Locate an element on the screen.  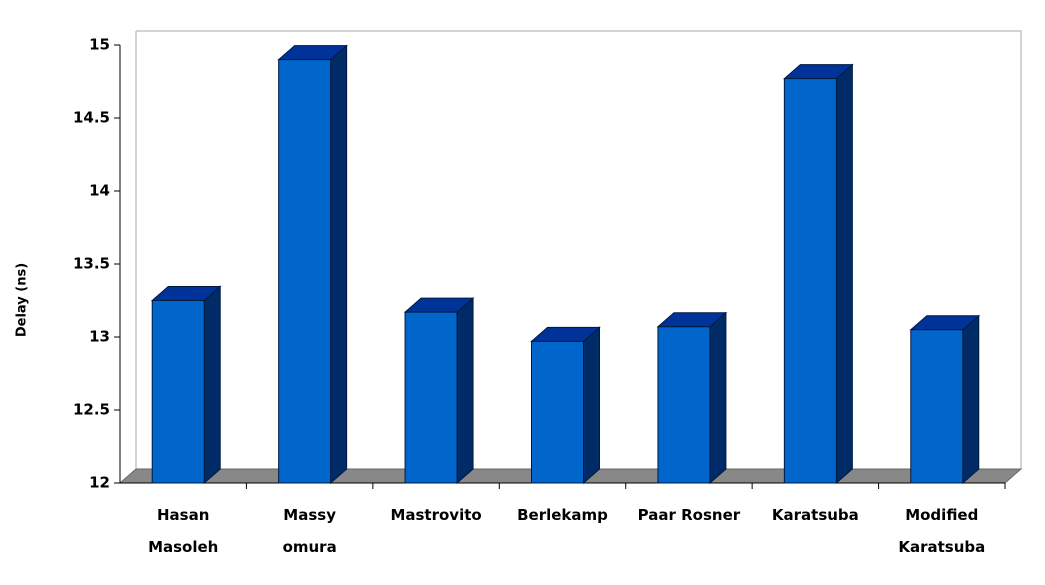
y-tick-label: 15 is located at coordinates (99, 45).